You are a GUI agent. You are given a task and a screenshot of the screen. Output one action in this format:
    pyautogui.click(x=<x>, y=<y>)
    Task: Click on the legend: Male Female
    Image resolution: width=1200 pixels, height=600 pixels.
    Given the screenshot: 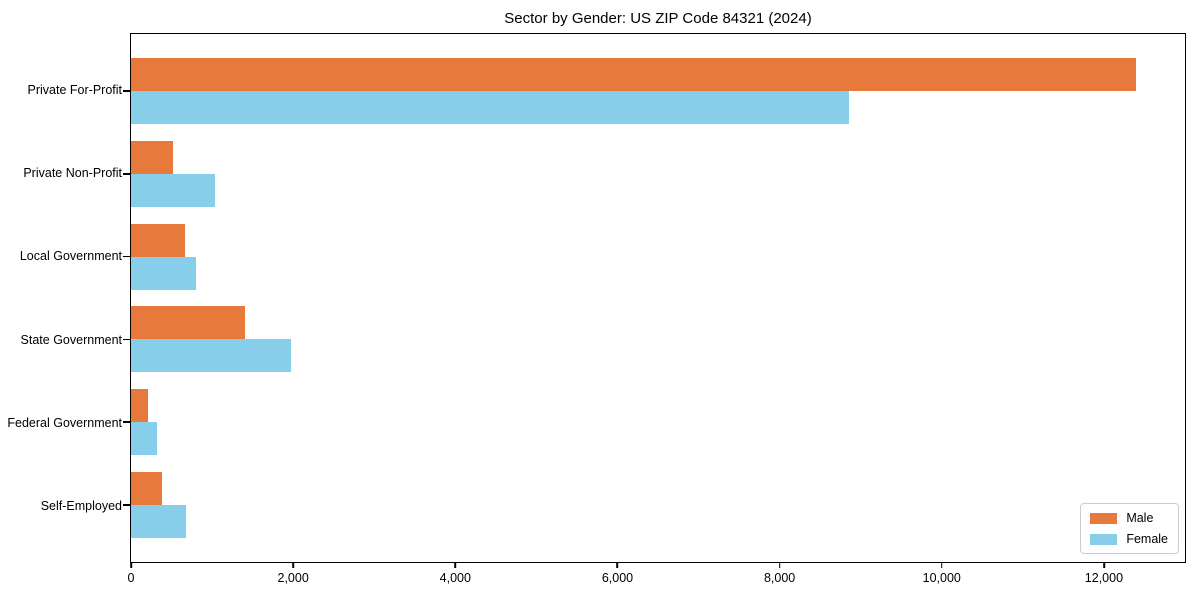 What is the action you would take?
    pyautogui.click(x=1129, y=528)
    